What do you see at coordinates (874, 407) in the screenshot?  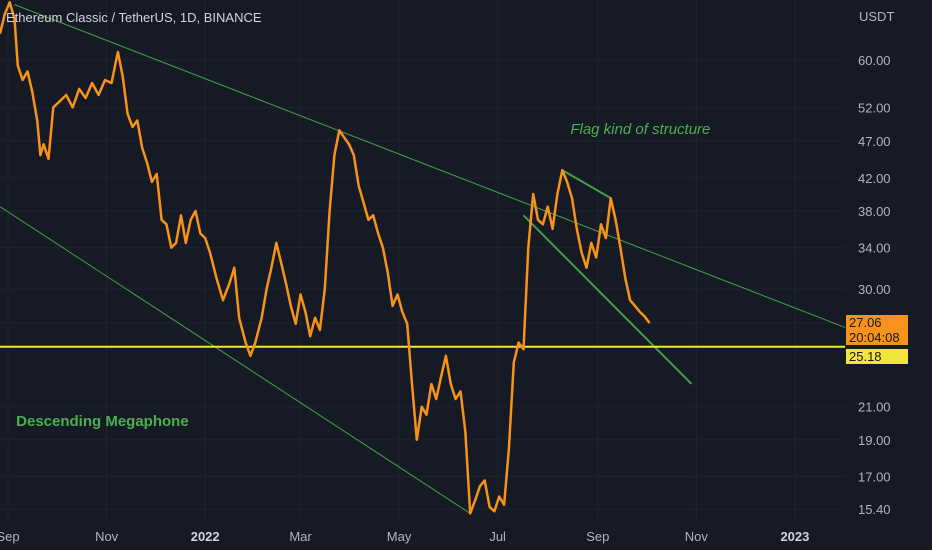 I see `y-tick-label: 21.00` at bounding box center [874, 407].